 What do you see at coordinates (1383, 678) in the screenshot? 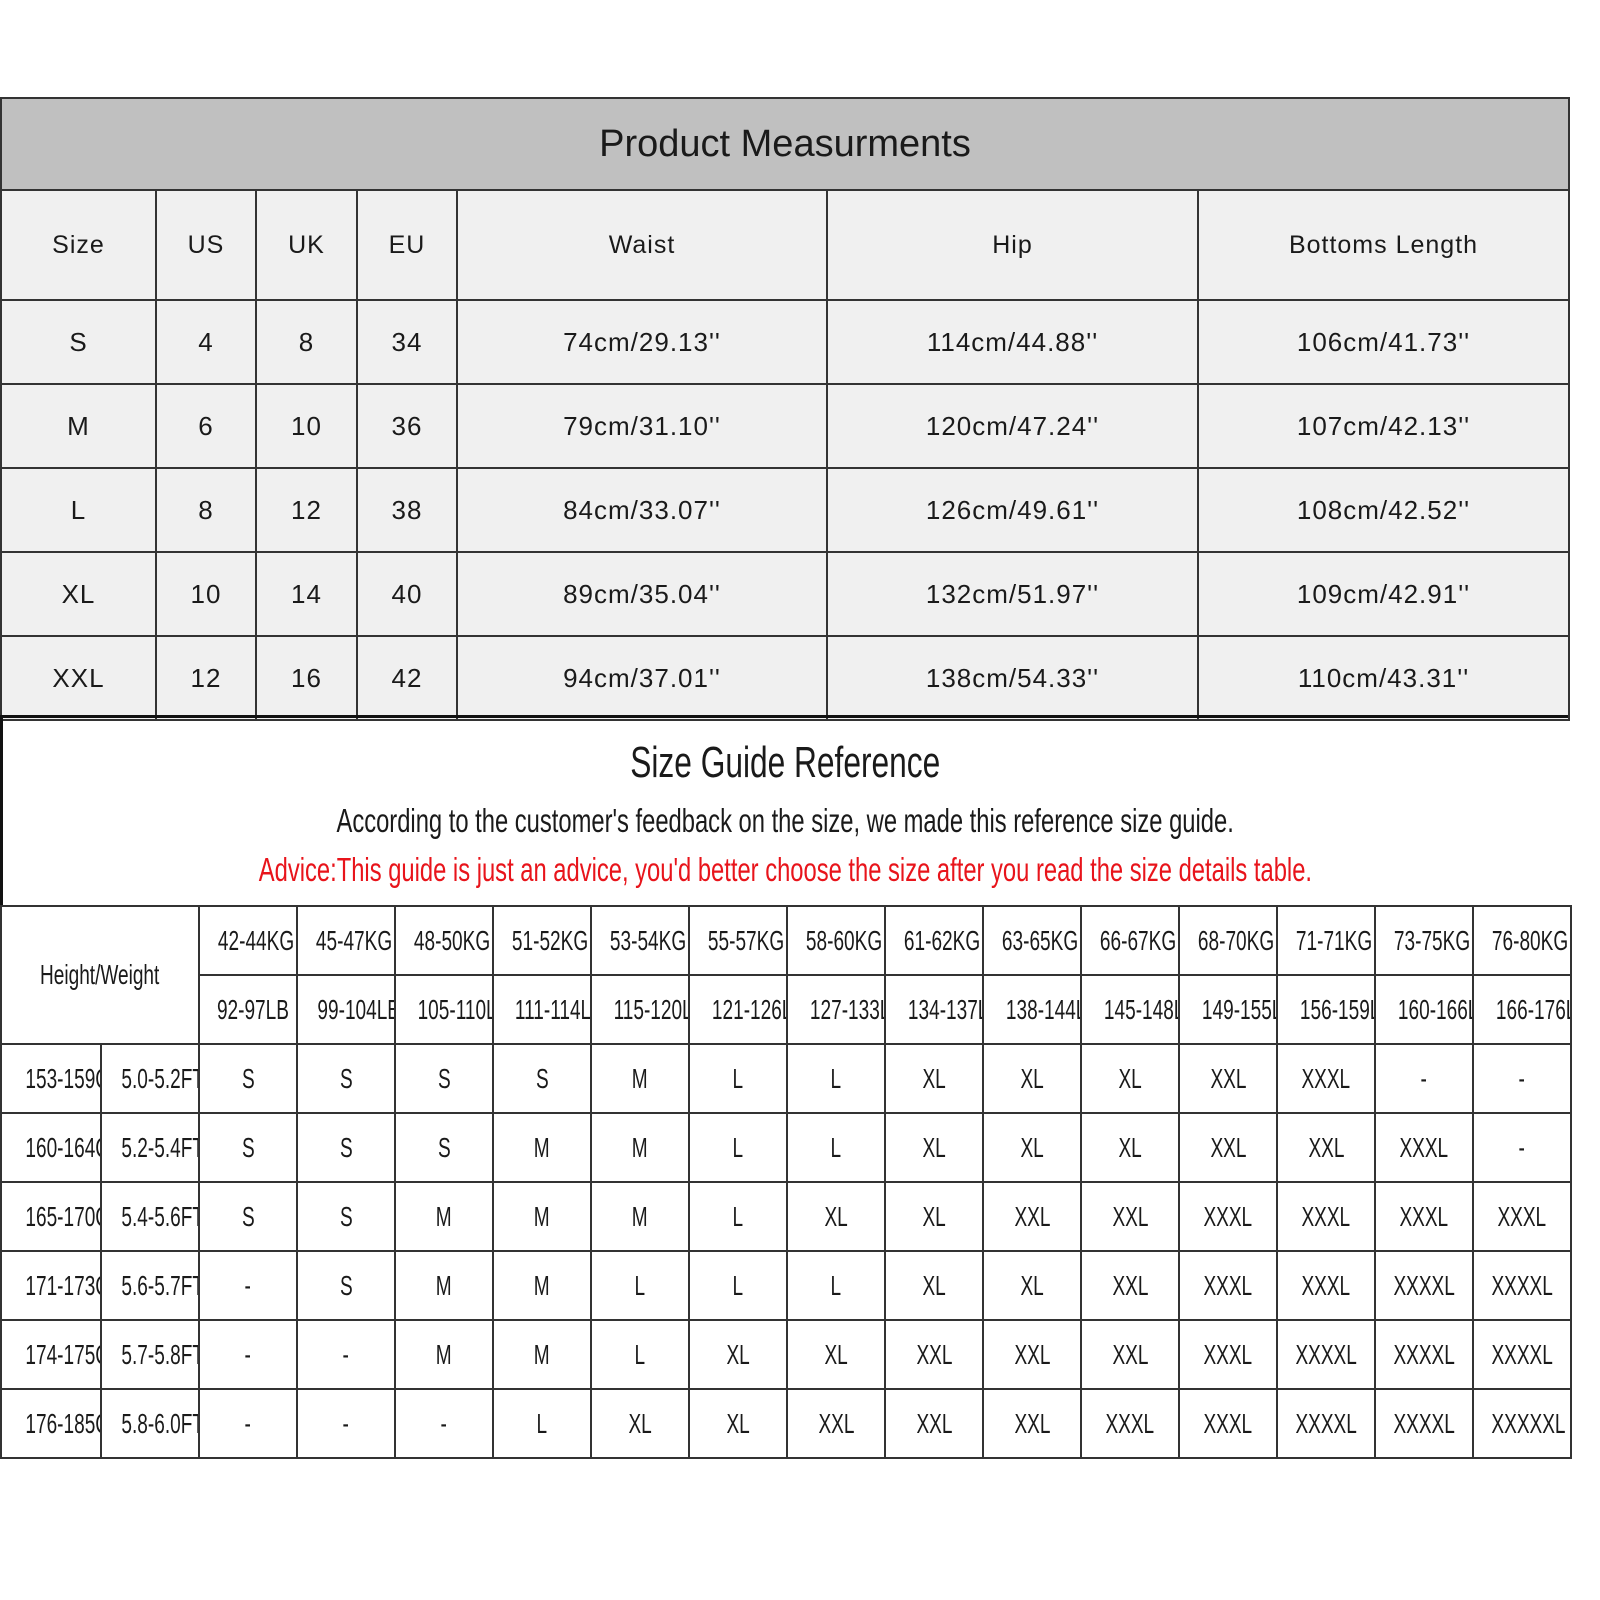
I see `table-cell: 110cm/43.31''` at bounding box center [1383, 678].